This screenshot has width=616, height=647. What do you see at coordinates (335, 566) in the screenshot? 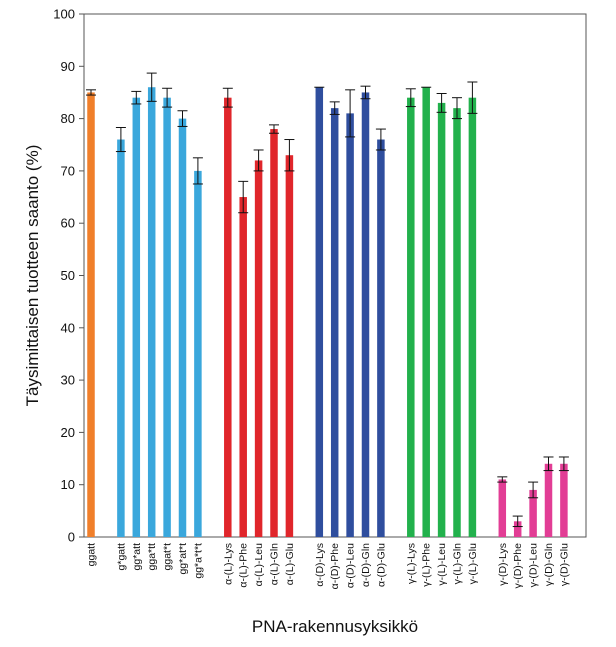
I see `x-category-label: α-(D)-Phe` at bounding box center [335, 566].